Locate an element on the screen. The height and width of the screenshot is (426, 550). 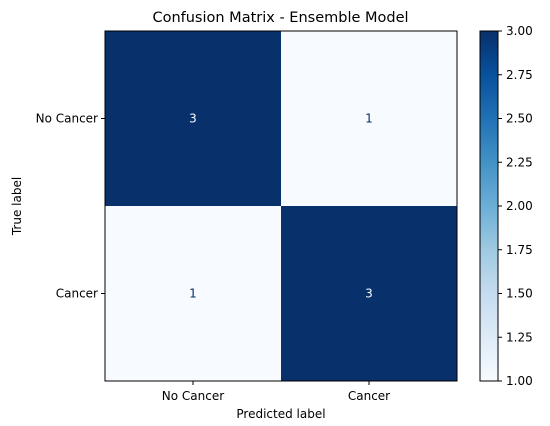
colorbar-tick-label: 1.75 is located at coordinates (519, 250).